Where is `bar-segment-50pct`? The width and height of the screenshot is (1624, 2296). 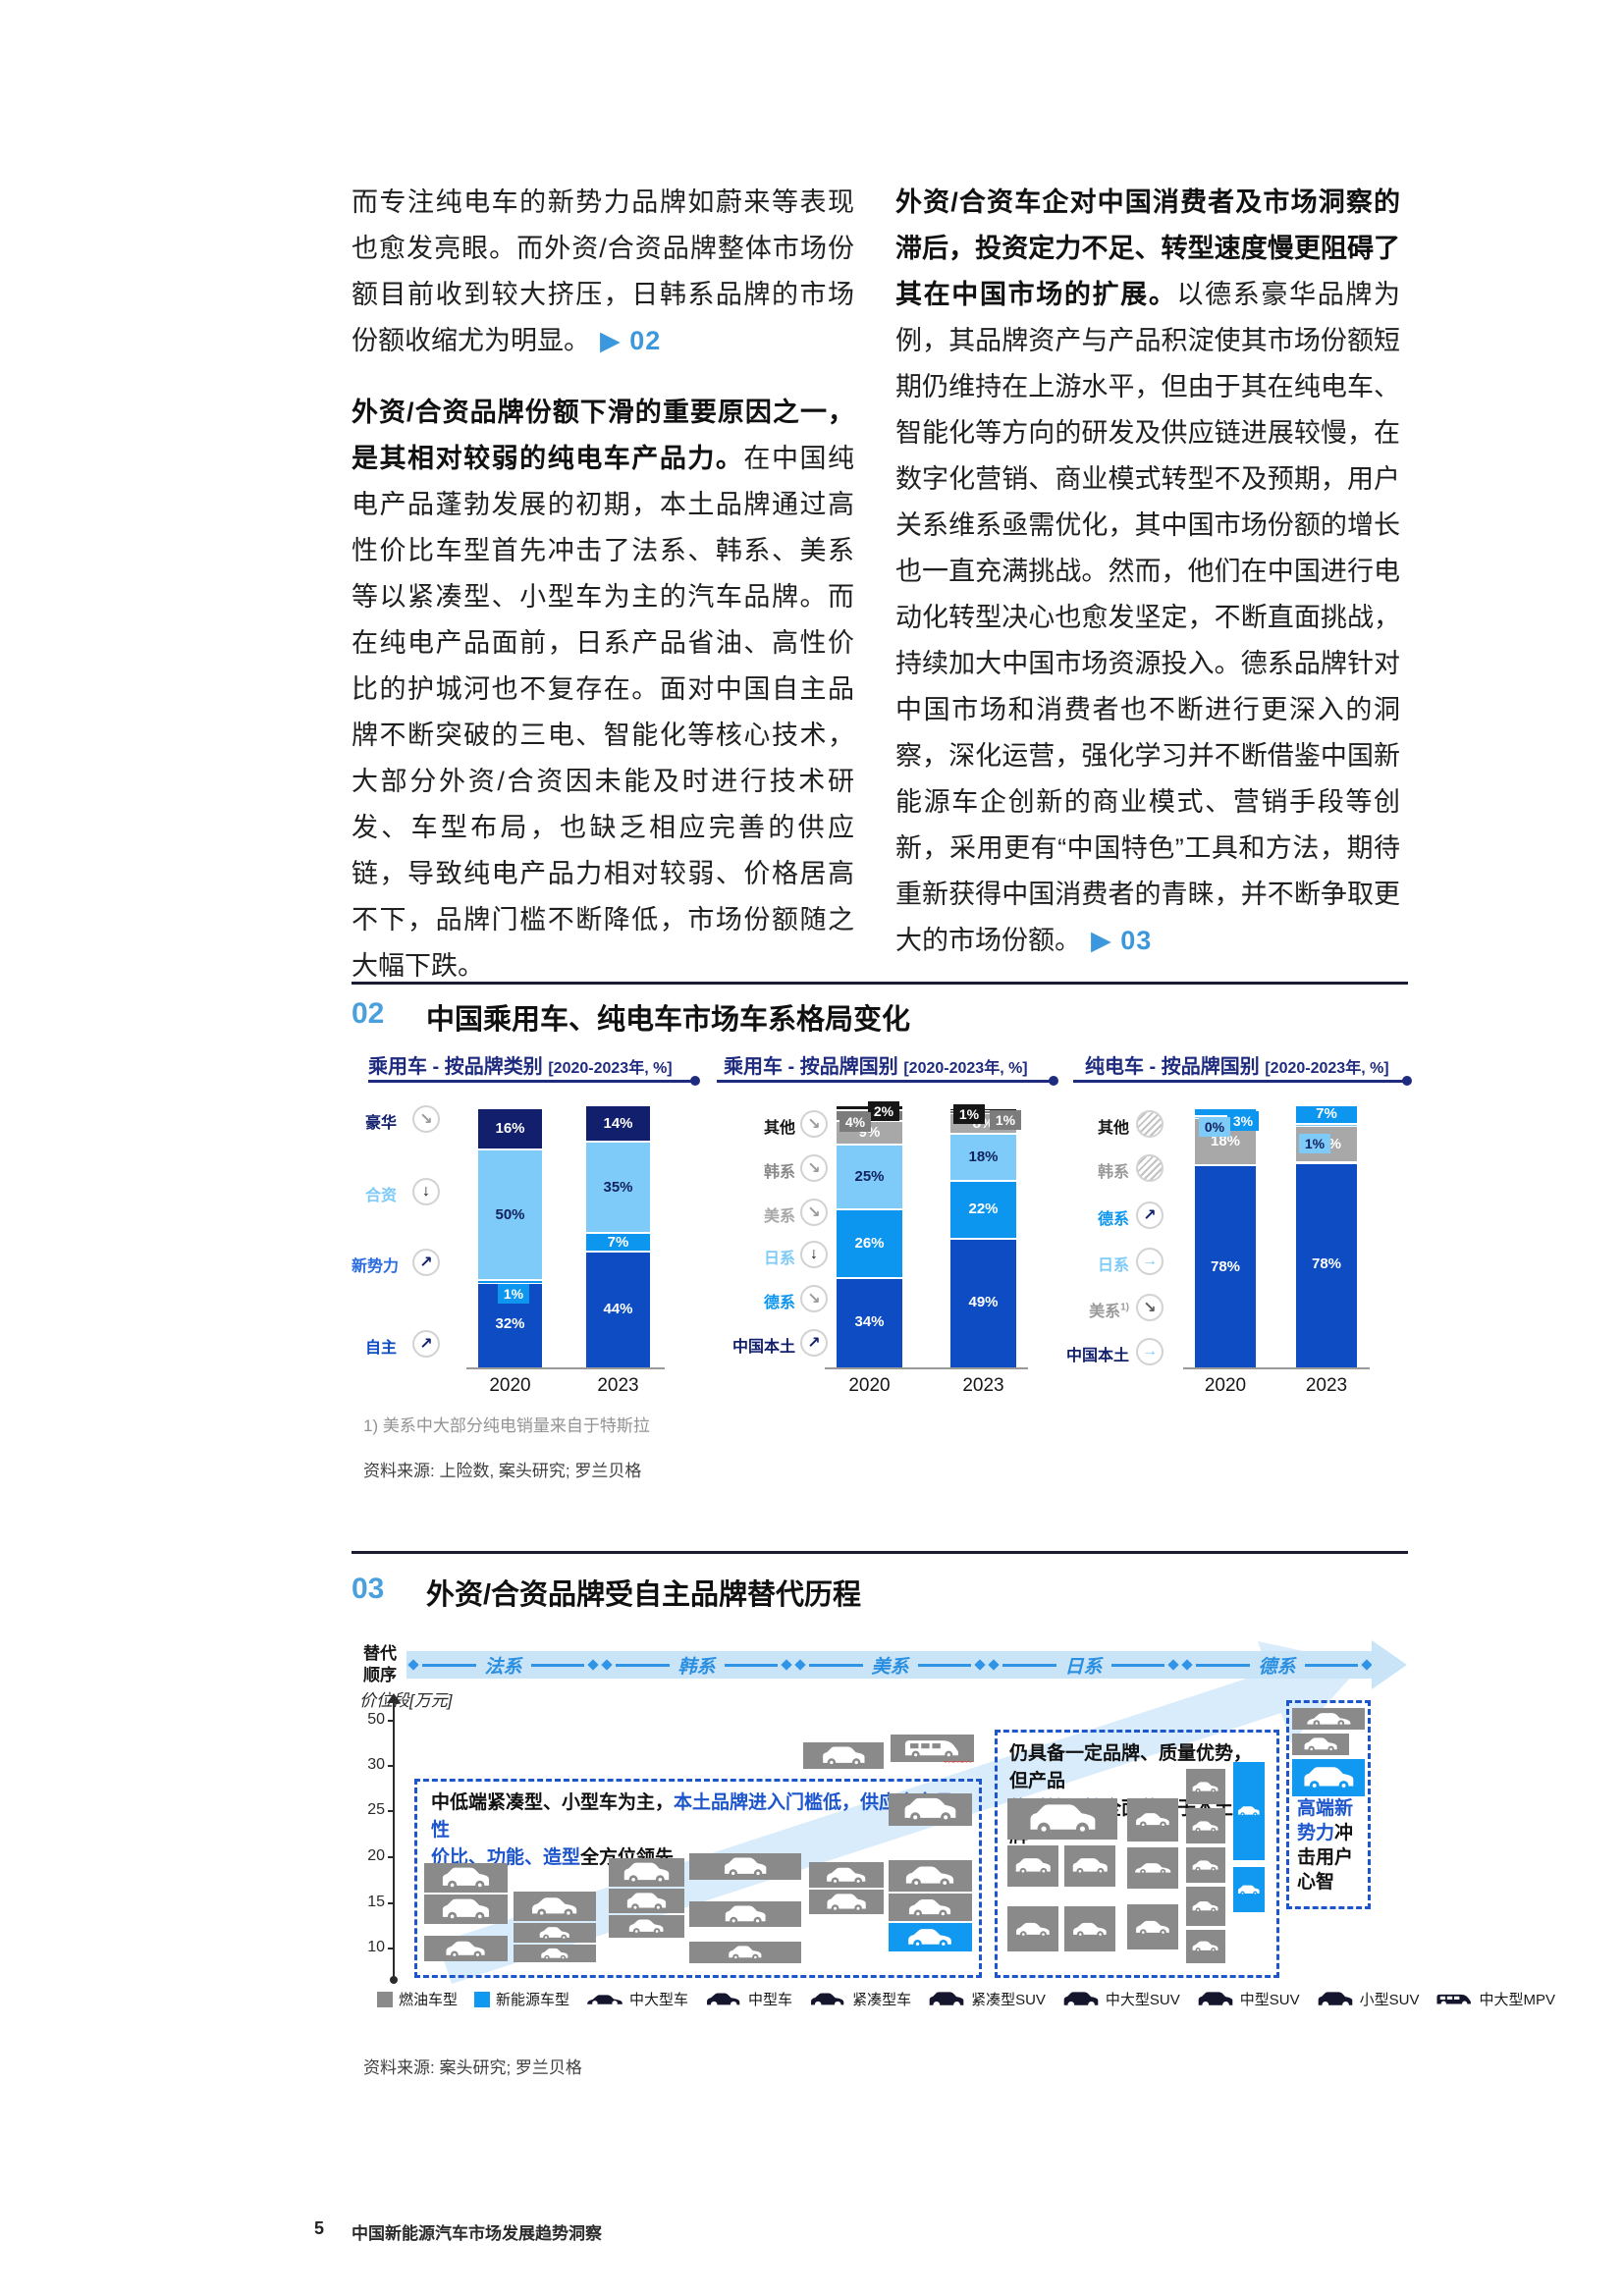 bar-segment-50pct is located at coordinates (510, 1215).